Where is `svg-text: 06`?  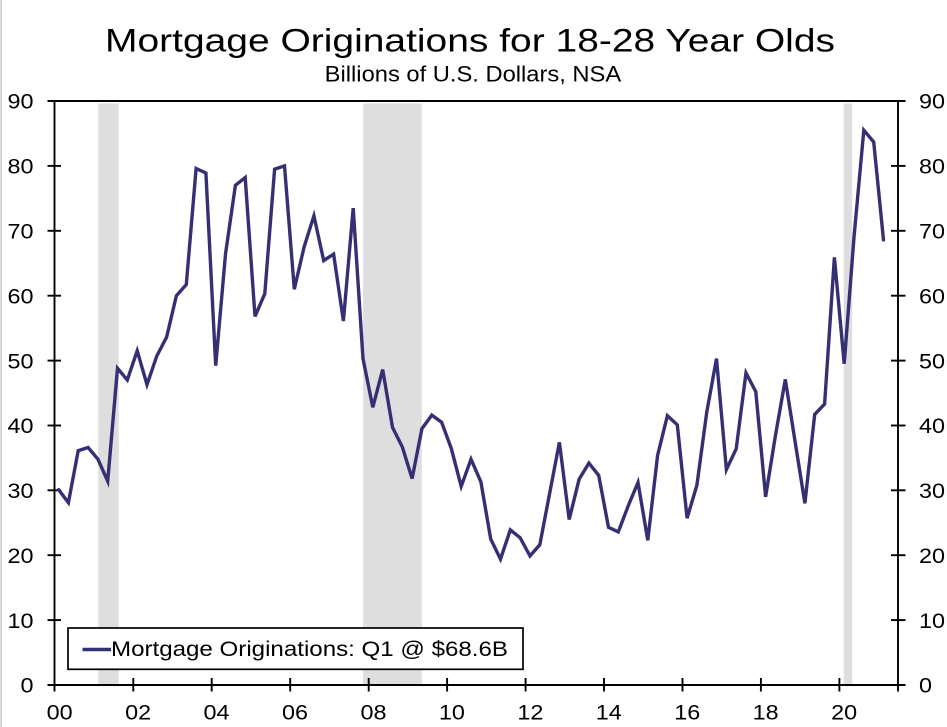 svg-text: 06 is located at coordinates (295, 713).